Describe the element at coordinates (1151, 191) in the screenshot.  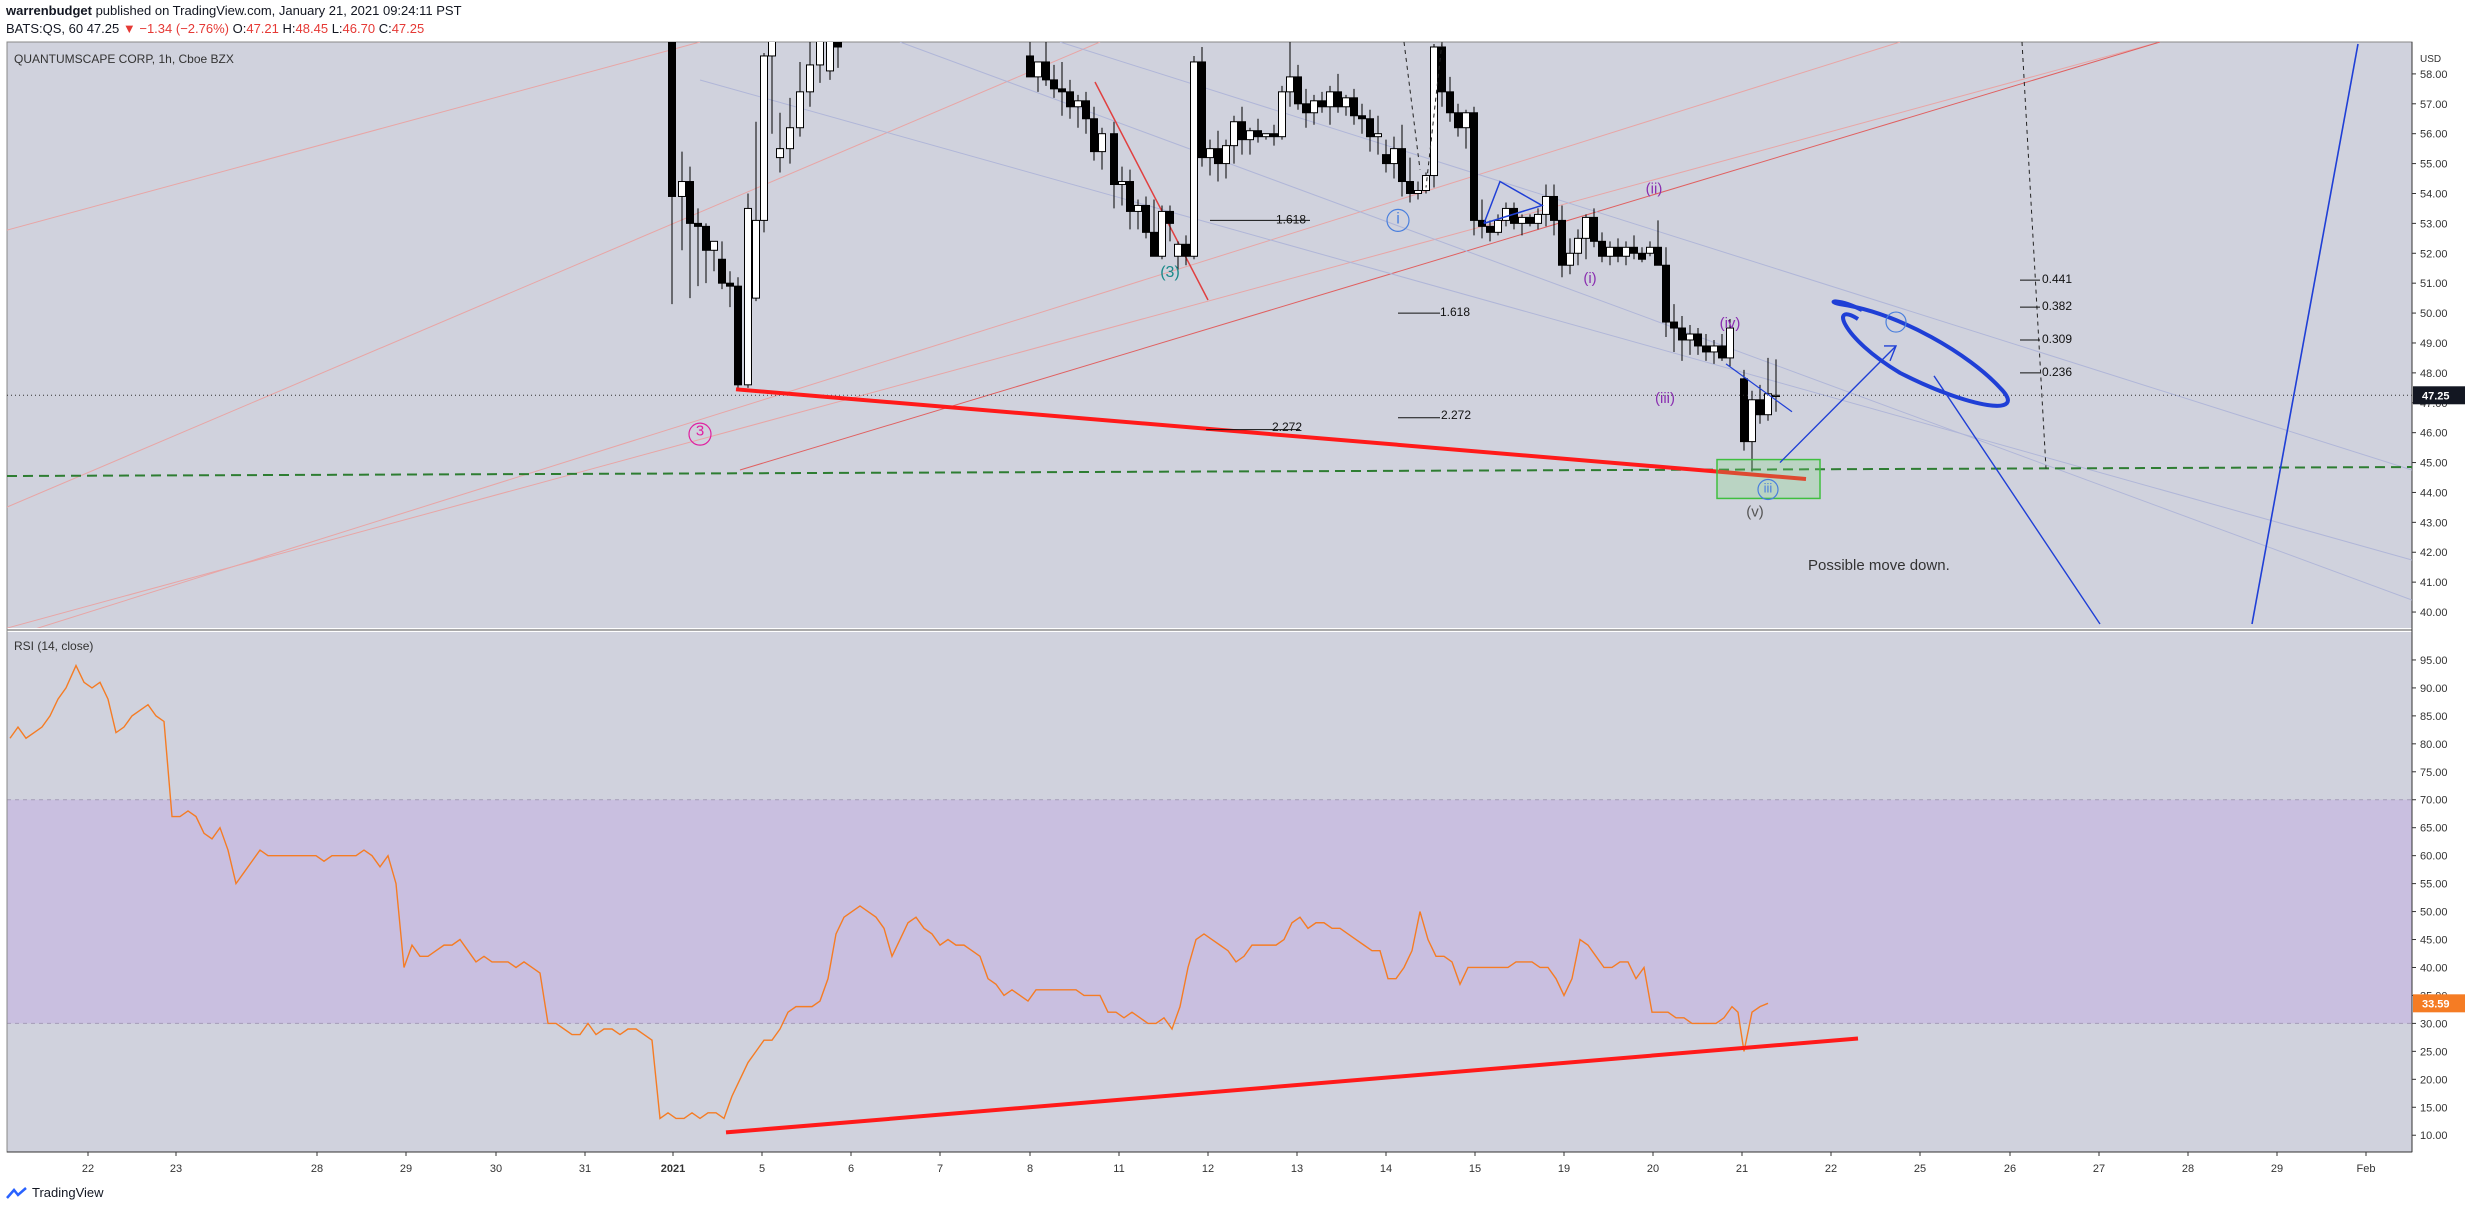
I see `trend-line-red-thin` at that location.